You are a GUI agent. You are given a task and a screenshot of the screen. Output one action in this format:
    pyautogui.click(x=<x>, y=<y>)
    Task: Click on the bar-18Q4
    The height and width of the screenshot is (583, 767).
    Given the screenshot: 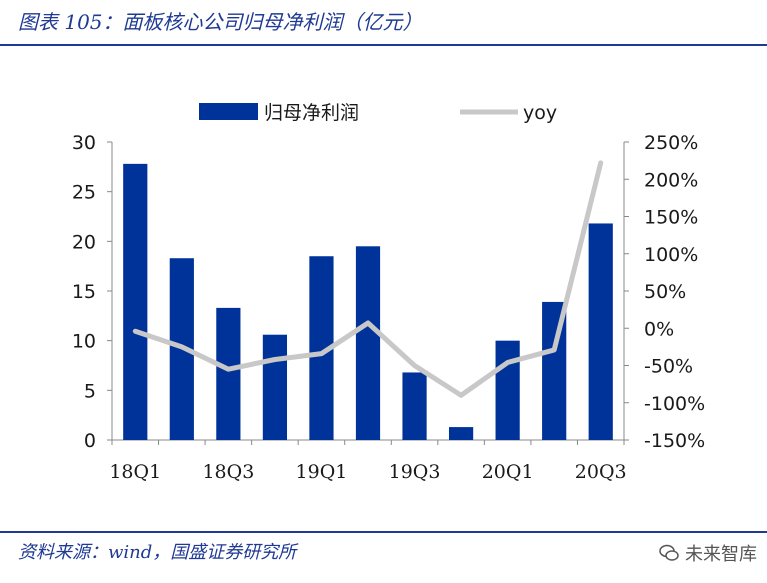 What is the action you would take?
    pyautogui.click(x=275, y=387)
    